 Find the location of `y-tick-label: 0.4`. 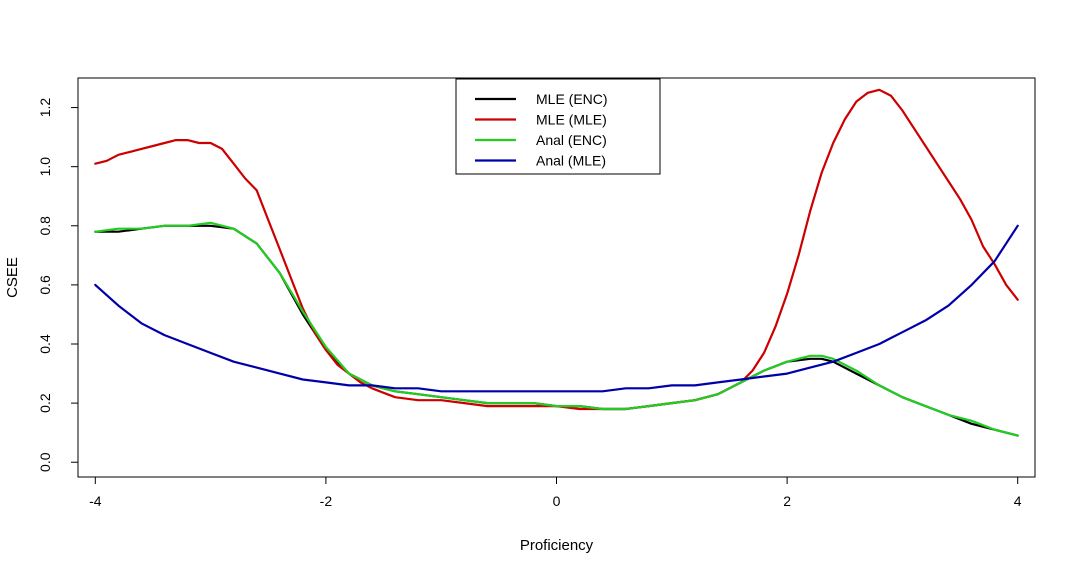

y-tick-label: 0.4 is located at coordinates (45, 344).